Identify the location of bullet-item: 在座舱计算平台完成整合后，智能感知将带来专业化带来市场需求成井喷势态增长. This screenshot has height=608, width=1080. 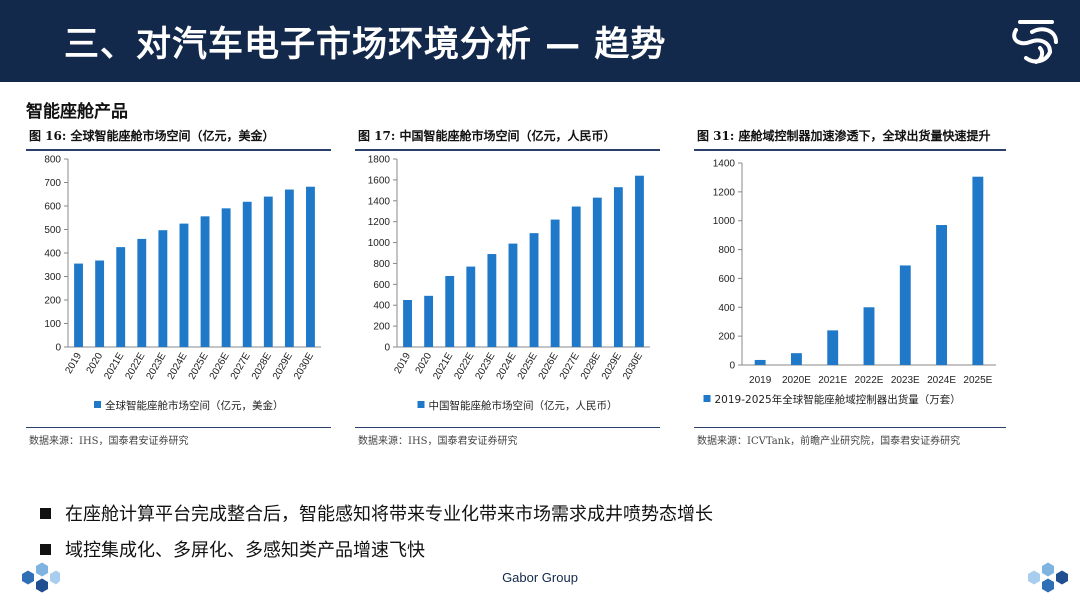
(376, 513).